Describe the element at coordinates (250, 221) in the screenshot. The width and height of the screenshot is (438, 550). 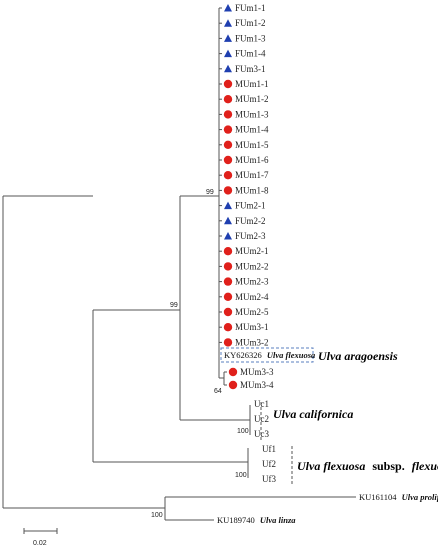
I see `tip-label: FUm2-2` at that location.